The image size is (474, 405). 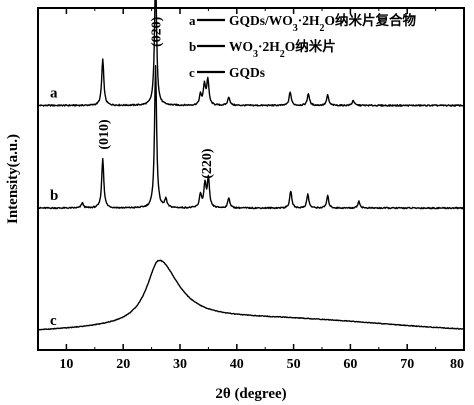 What do you see at coordinates (282, 49) in the screenshot?
I see `legend-label: WO3·2H2O纳米片` at bounding box center [282, 49].